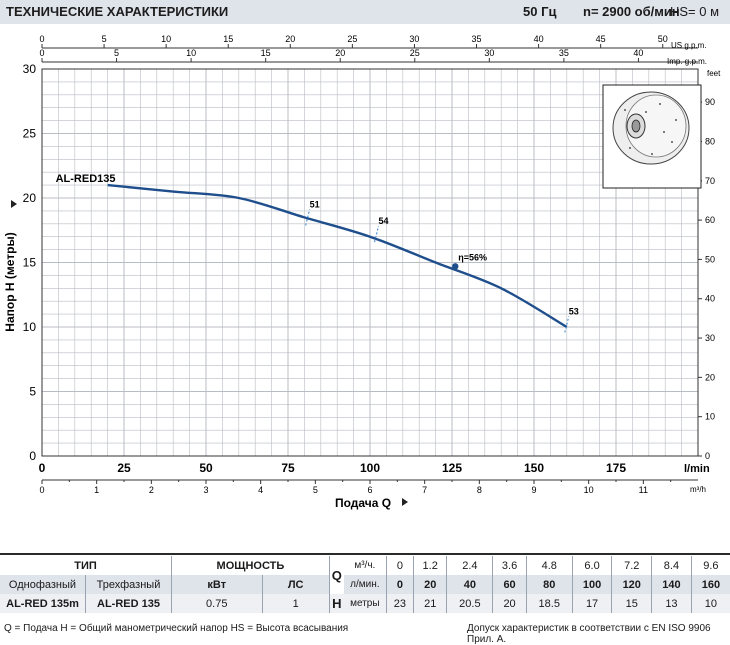 The image size is (730, 645). I want to click on x-axis-arrow-icon, so click(405, 502).